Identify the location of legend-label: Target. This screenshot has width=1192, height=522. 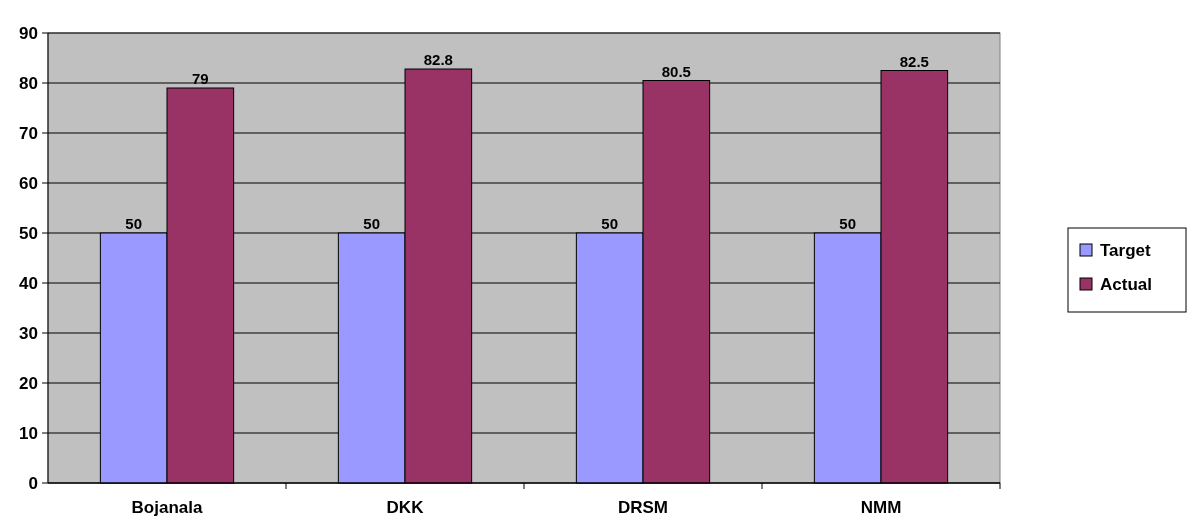
(1126, 250).